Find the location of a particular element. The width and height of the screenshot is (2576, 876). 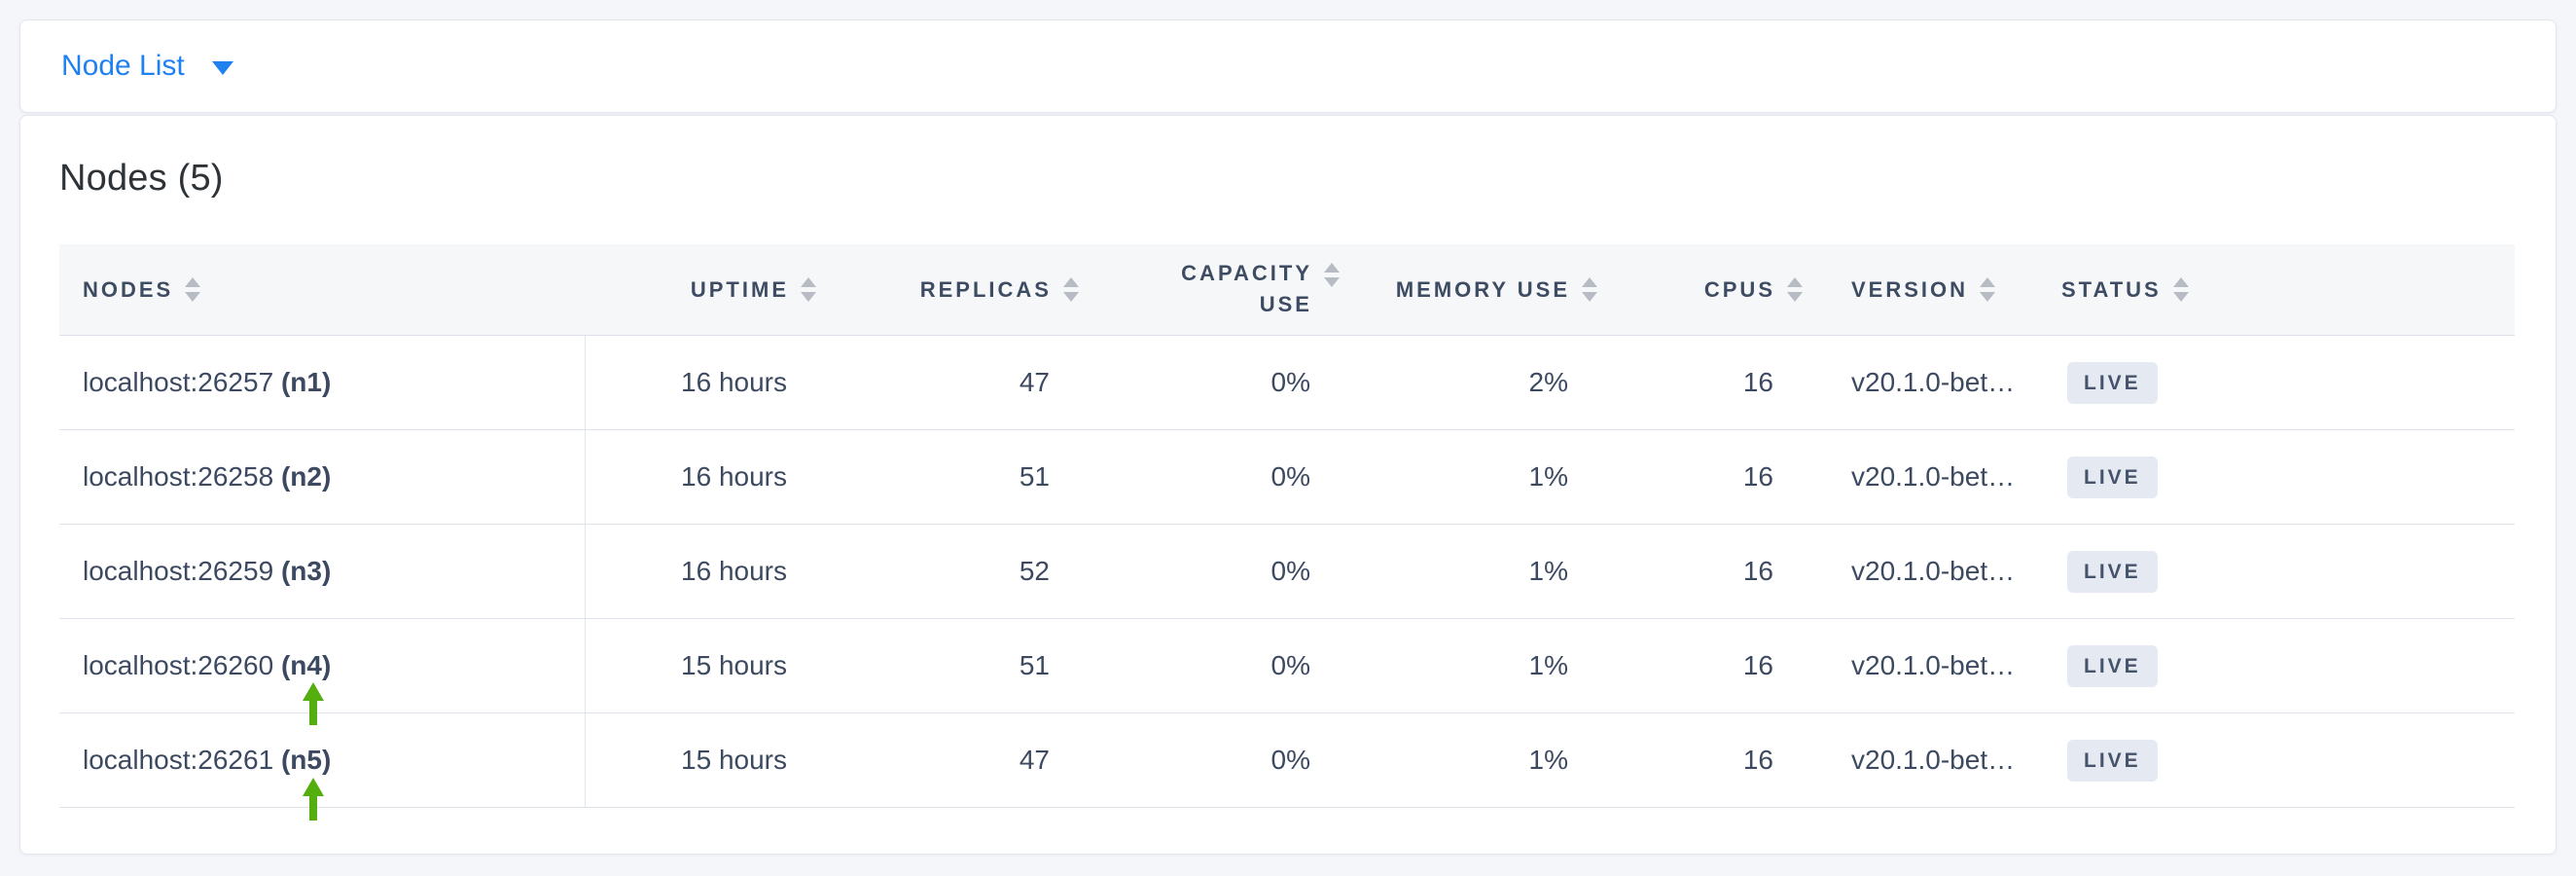

chevron-down-icon is located at coordinates (222, 68).